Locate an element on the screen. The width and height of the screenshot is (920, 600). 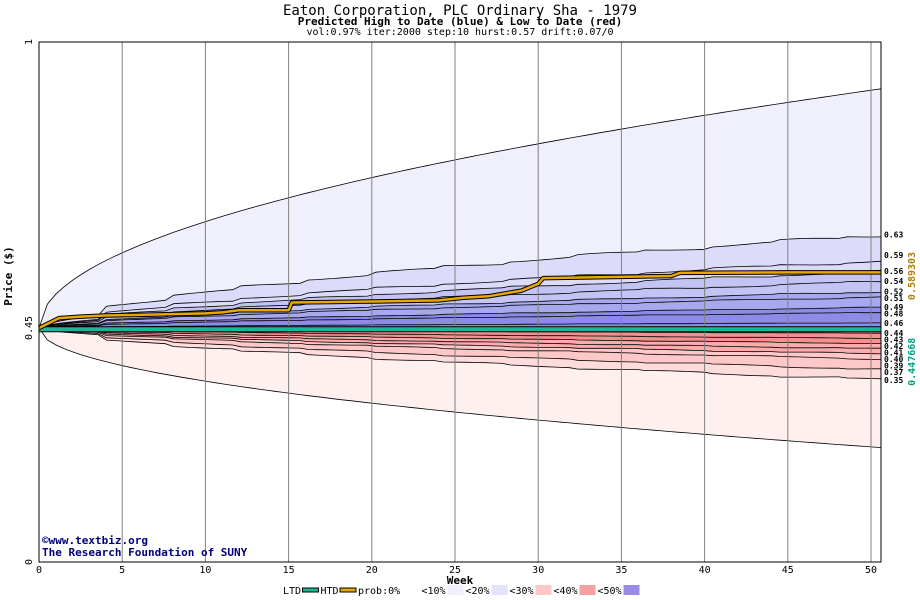
right-band-label: 0.39 is located at coordinates (893, 366).